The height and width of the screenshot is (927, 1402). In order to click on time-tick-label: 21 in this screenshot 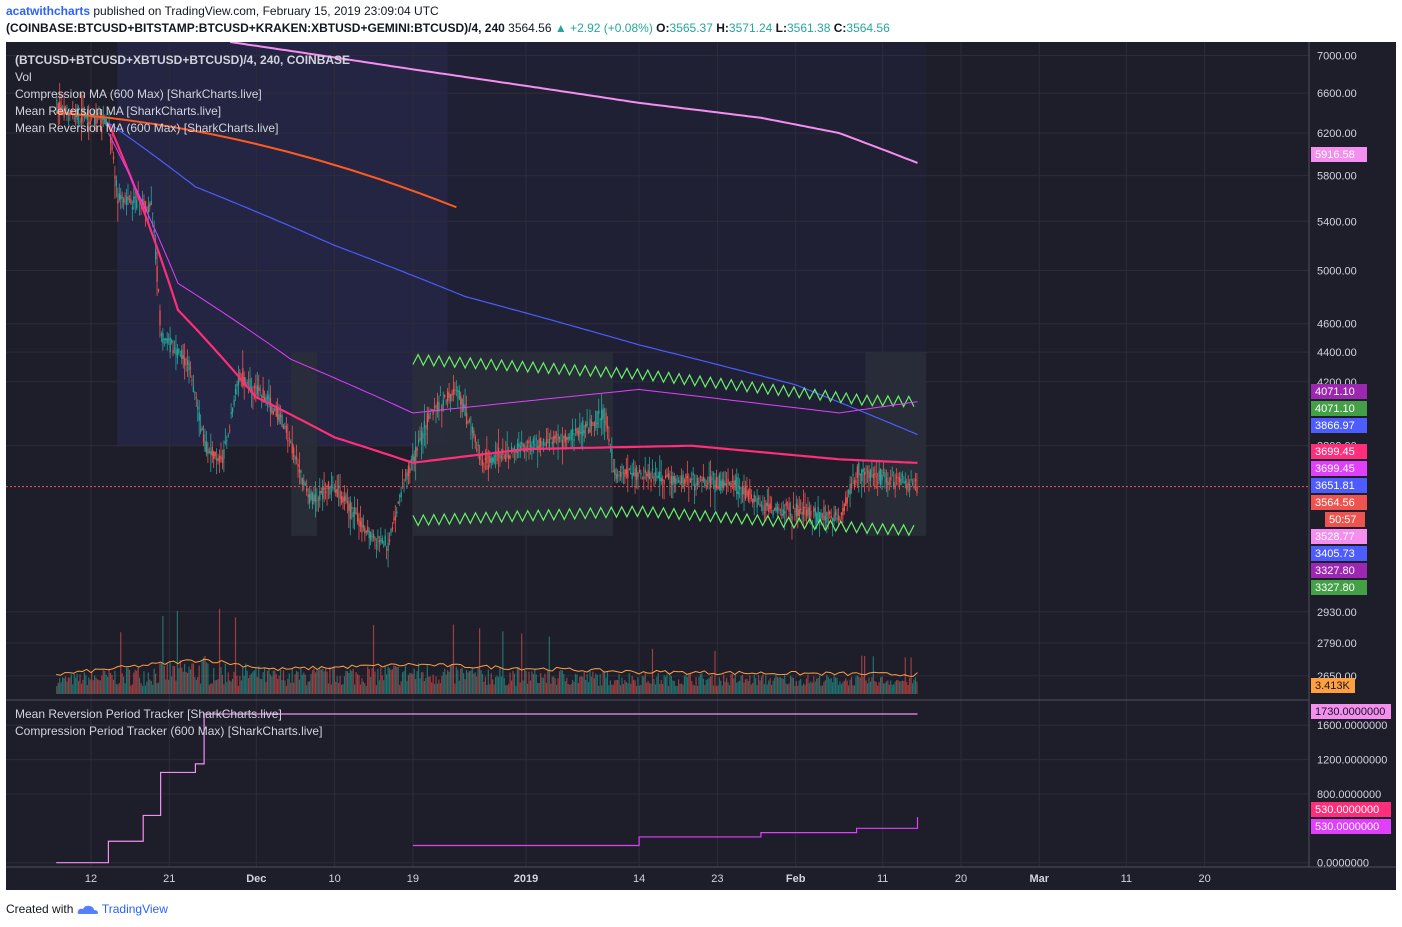, I will do `click(169, 879)`.